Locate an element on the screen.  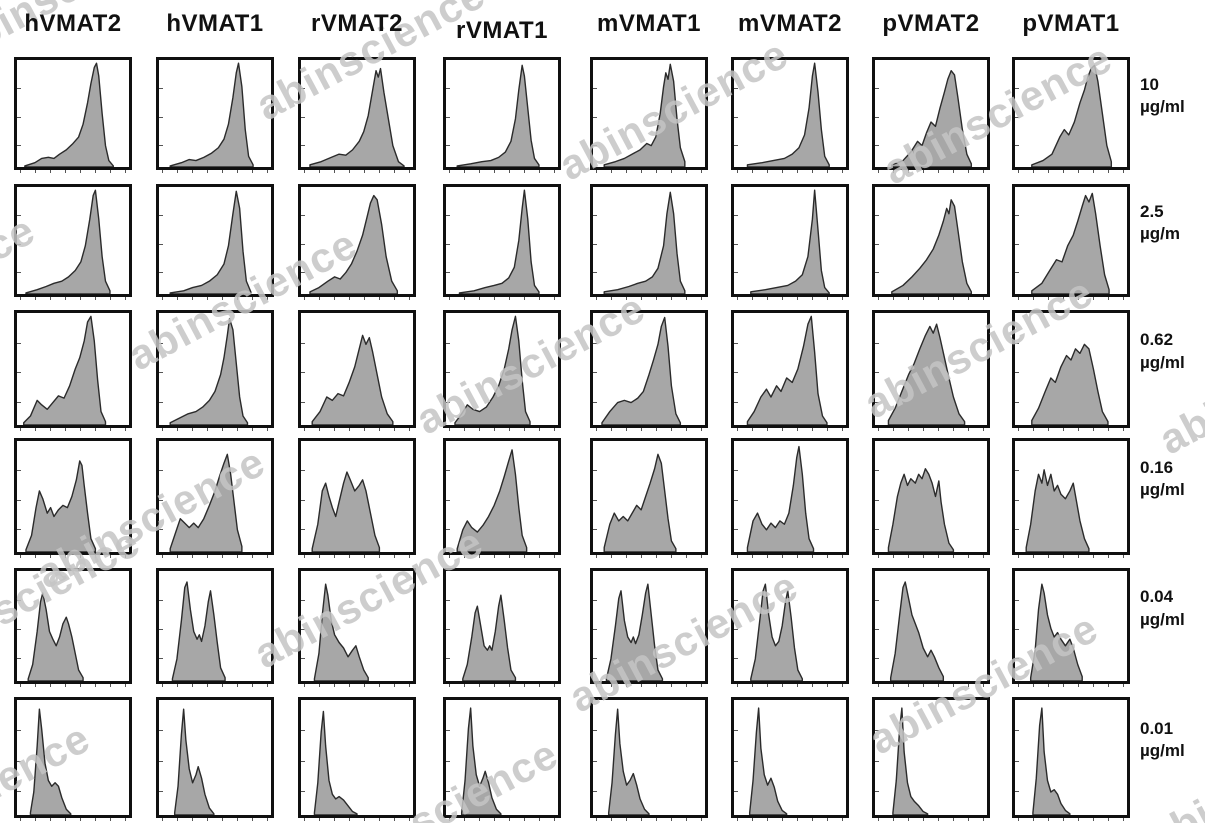
histogram-cell-r3c7-pvmat2 is located at coordinates (931, 369).